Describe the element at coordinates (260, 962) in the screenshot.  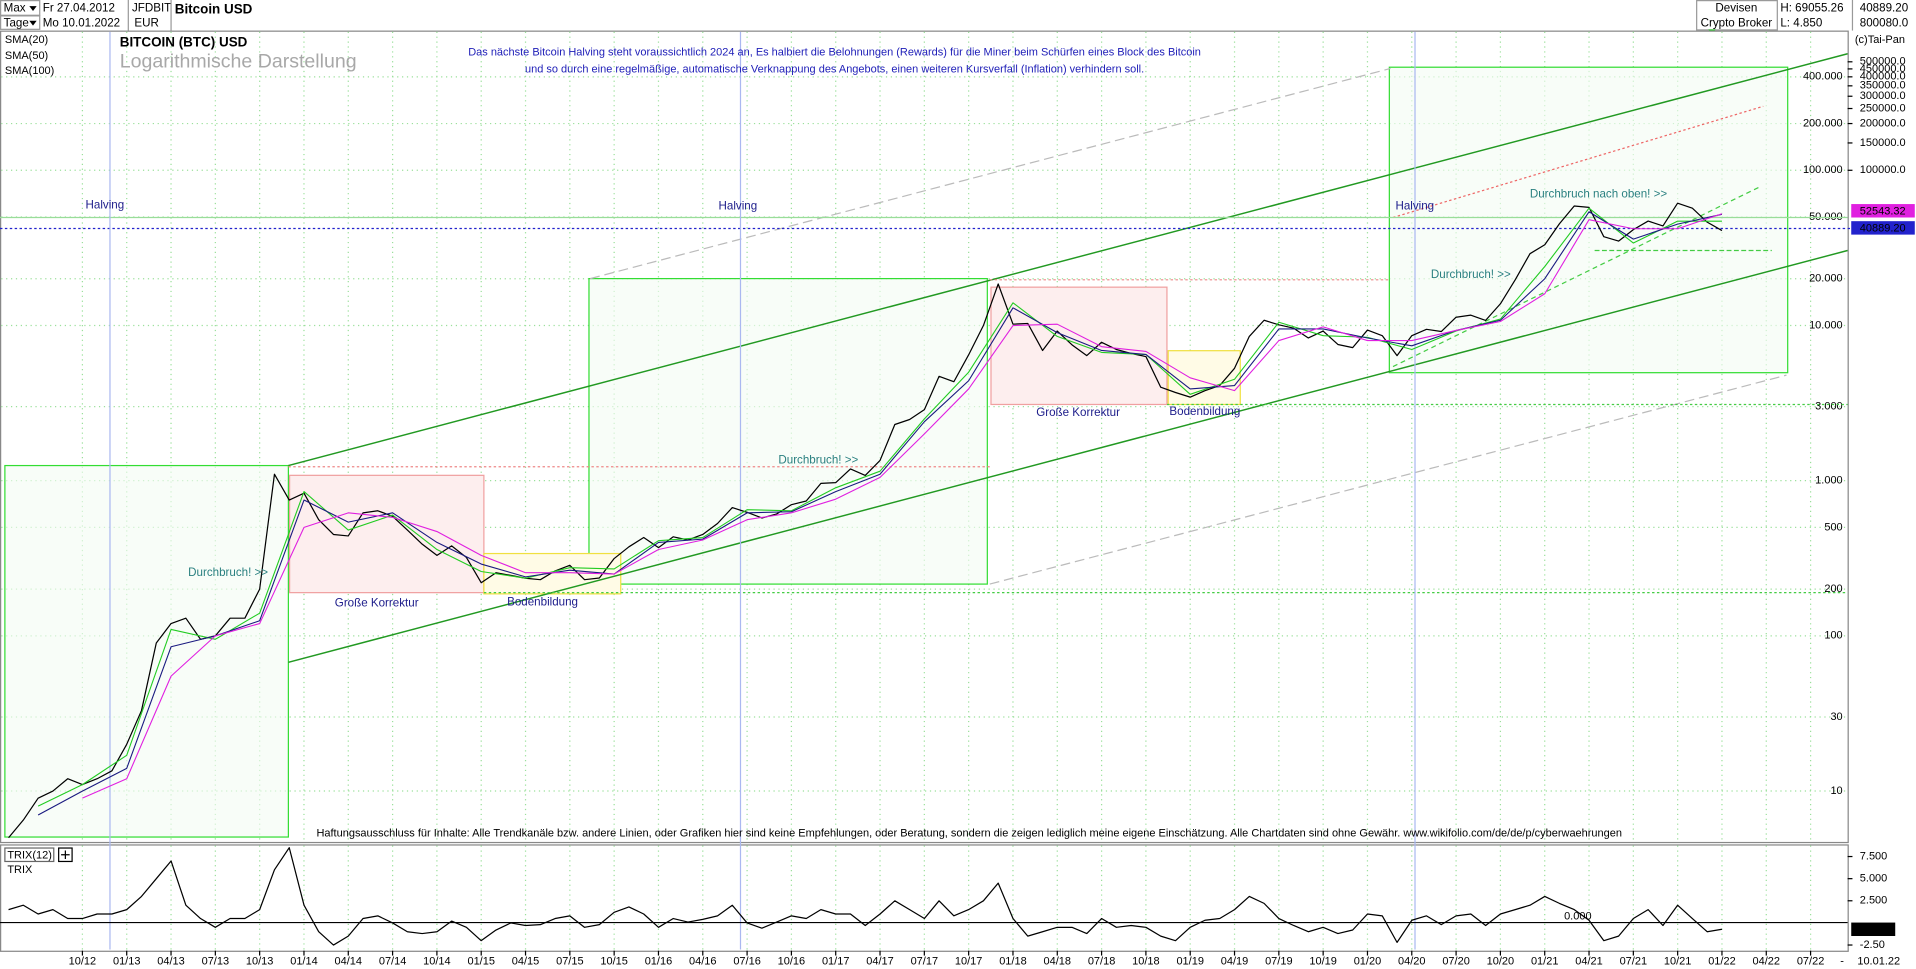
I see `x-tick-label: 10/13` at that location.